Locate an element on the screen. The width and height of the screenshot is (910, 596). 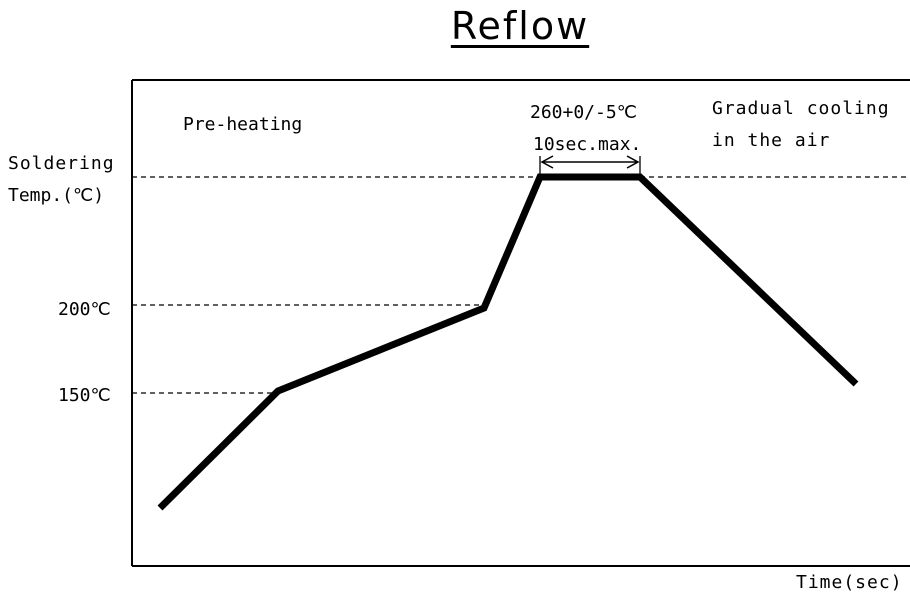
peak-time-arrowhead-right is located at coordinates (633, 162).